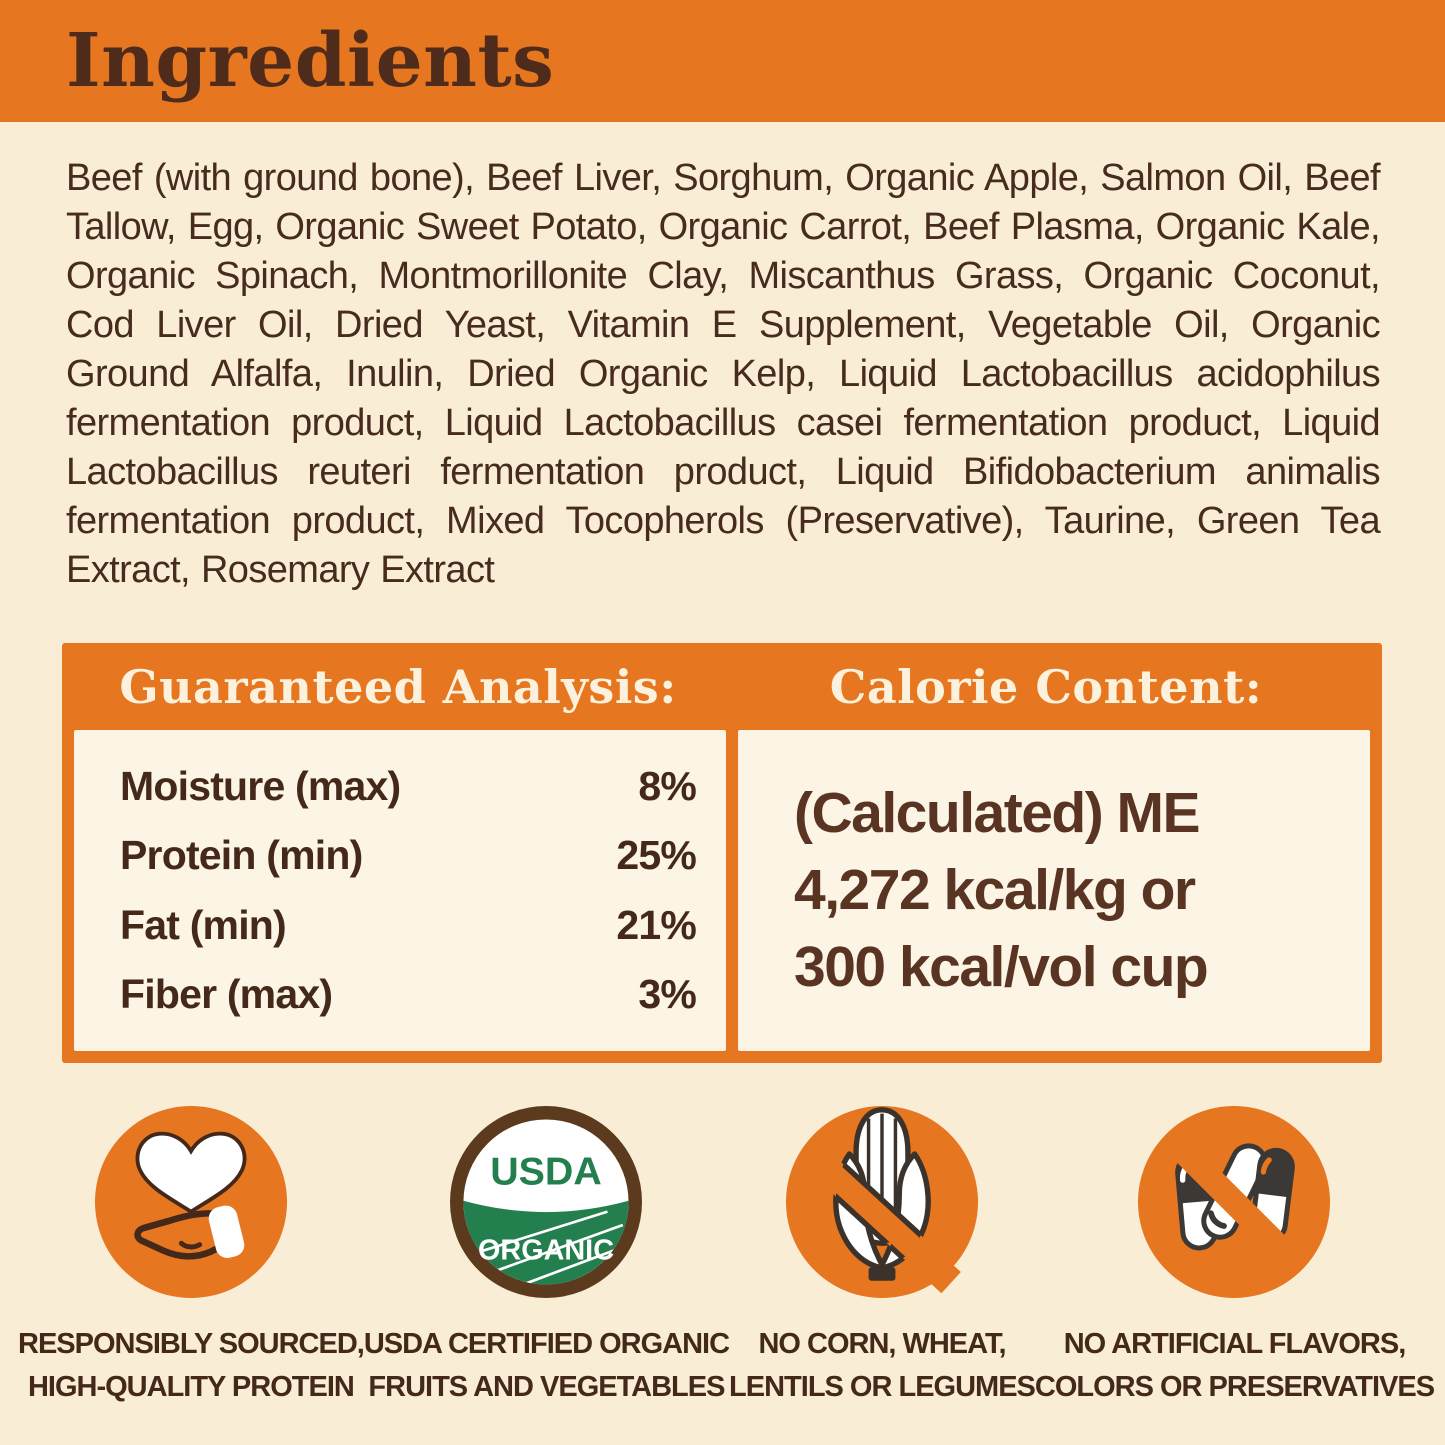 This screenshot has height=1445, width=1445. What do you see at coordinates (546, 1344) in the screenshot?
I see `badge-caption-line: USDA CERTIFIED ORGANIC` at bounding box center [546, 1344].